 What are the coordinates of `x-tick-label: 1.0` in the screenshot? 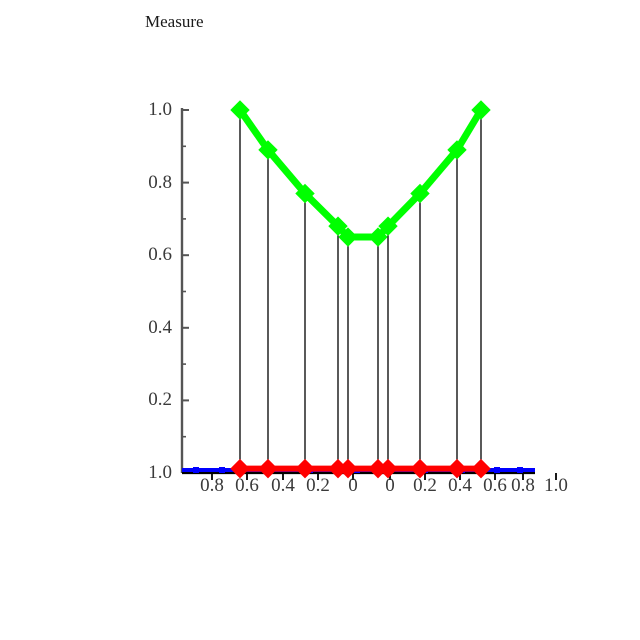 It's located at (556, 485).